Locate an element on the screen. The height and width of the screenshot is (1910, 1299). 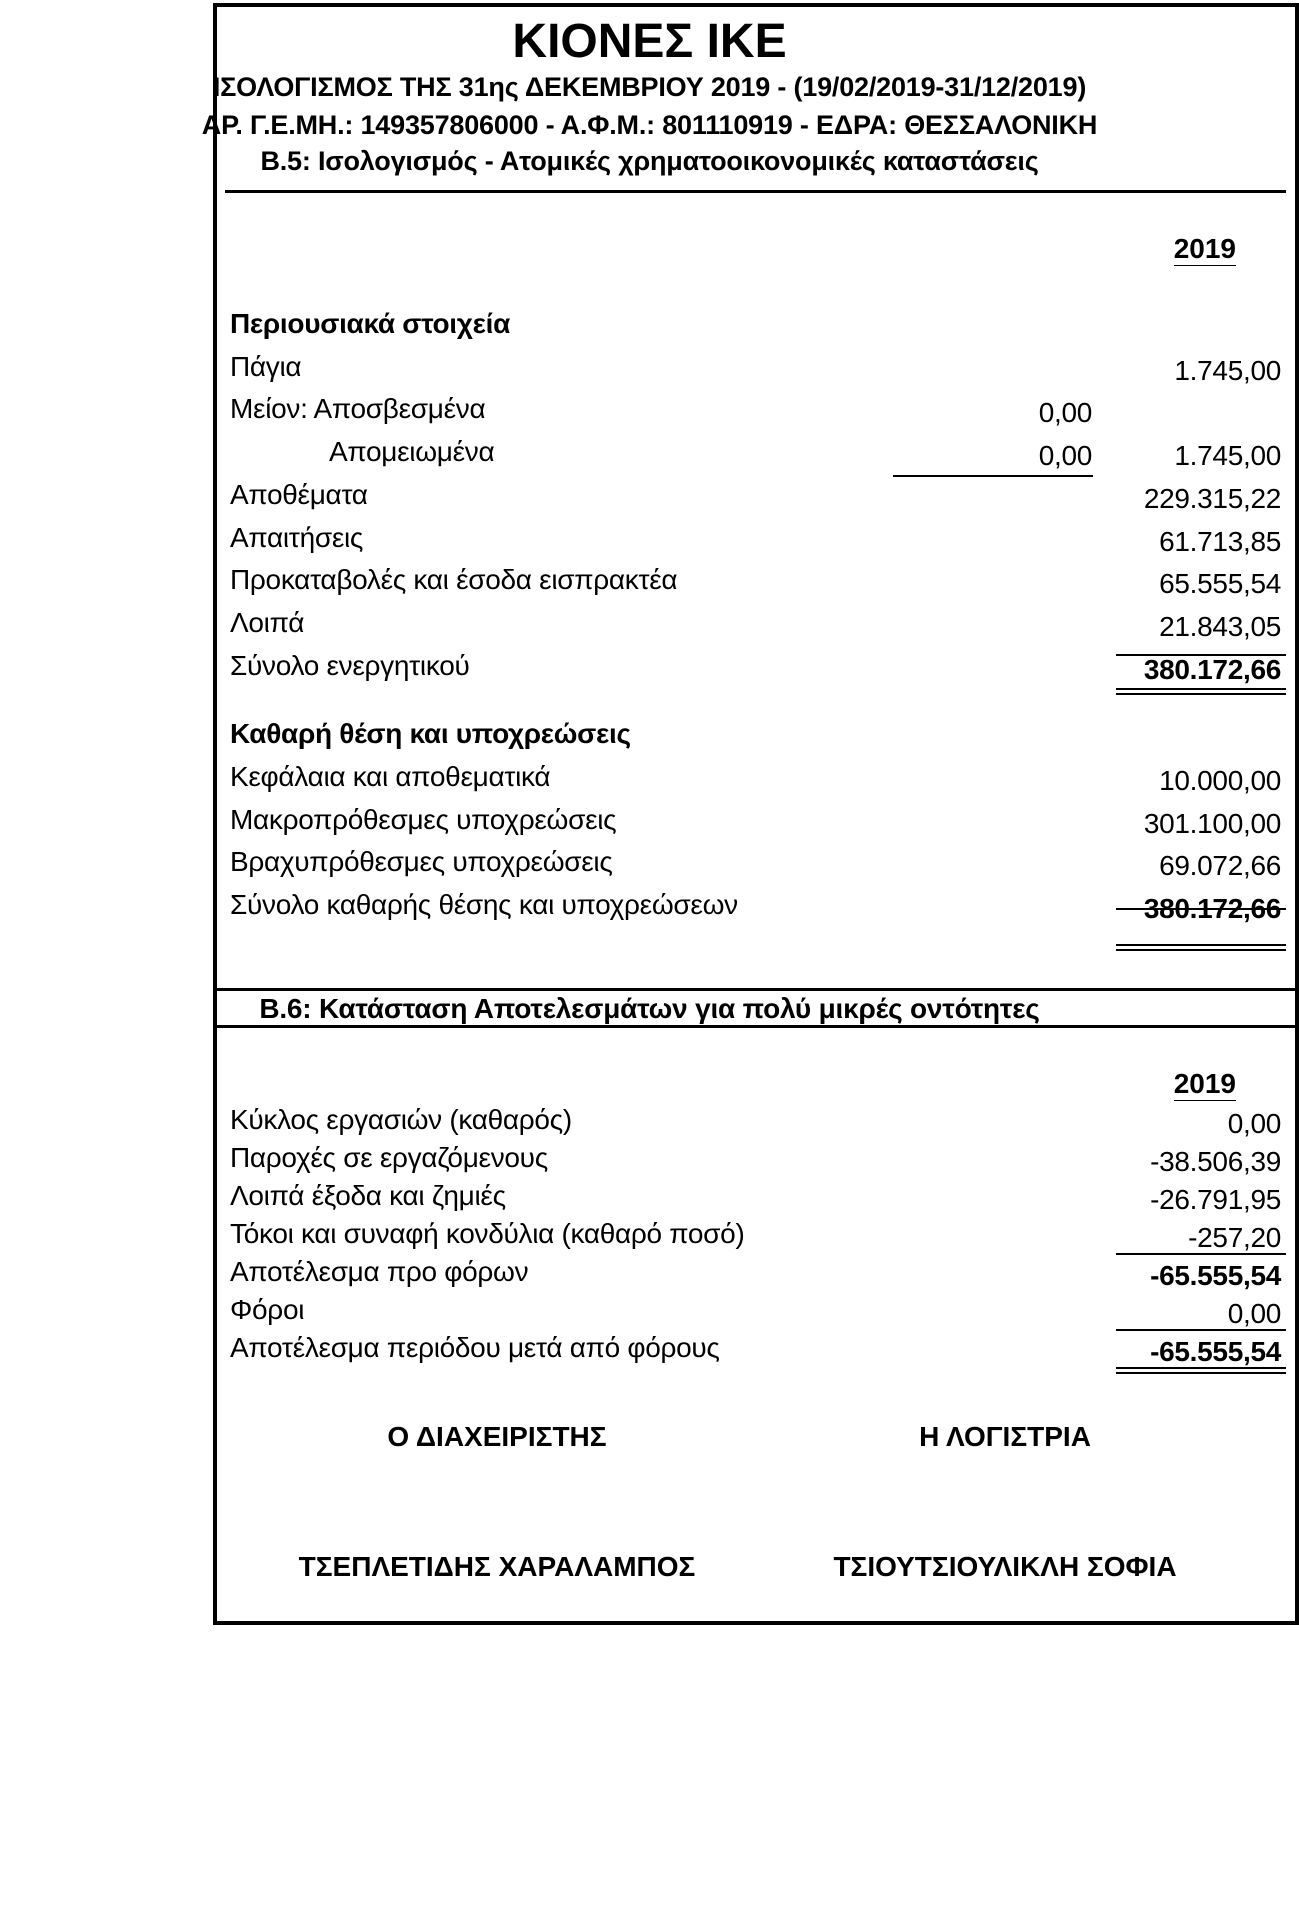
manager-name: ΤΣΕΠΛΕΤΙΔΗΣ ΧΑΡΑΛΑΜΠΟΣ is located at coordinates (497, 1566).